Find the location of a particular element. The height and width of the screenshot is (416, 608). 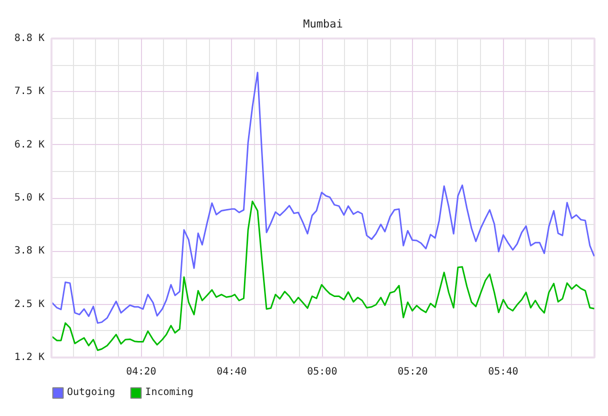

y-tick-label: 8.8 K is located at coordinates (29, 38).